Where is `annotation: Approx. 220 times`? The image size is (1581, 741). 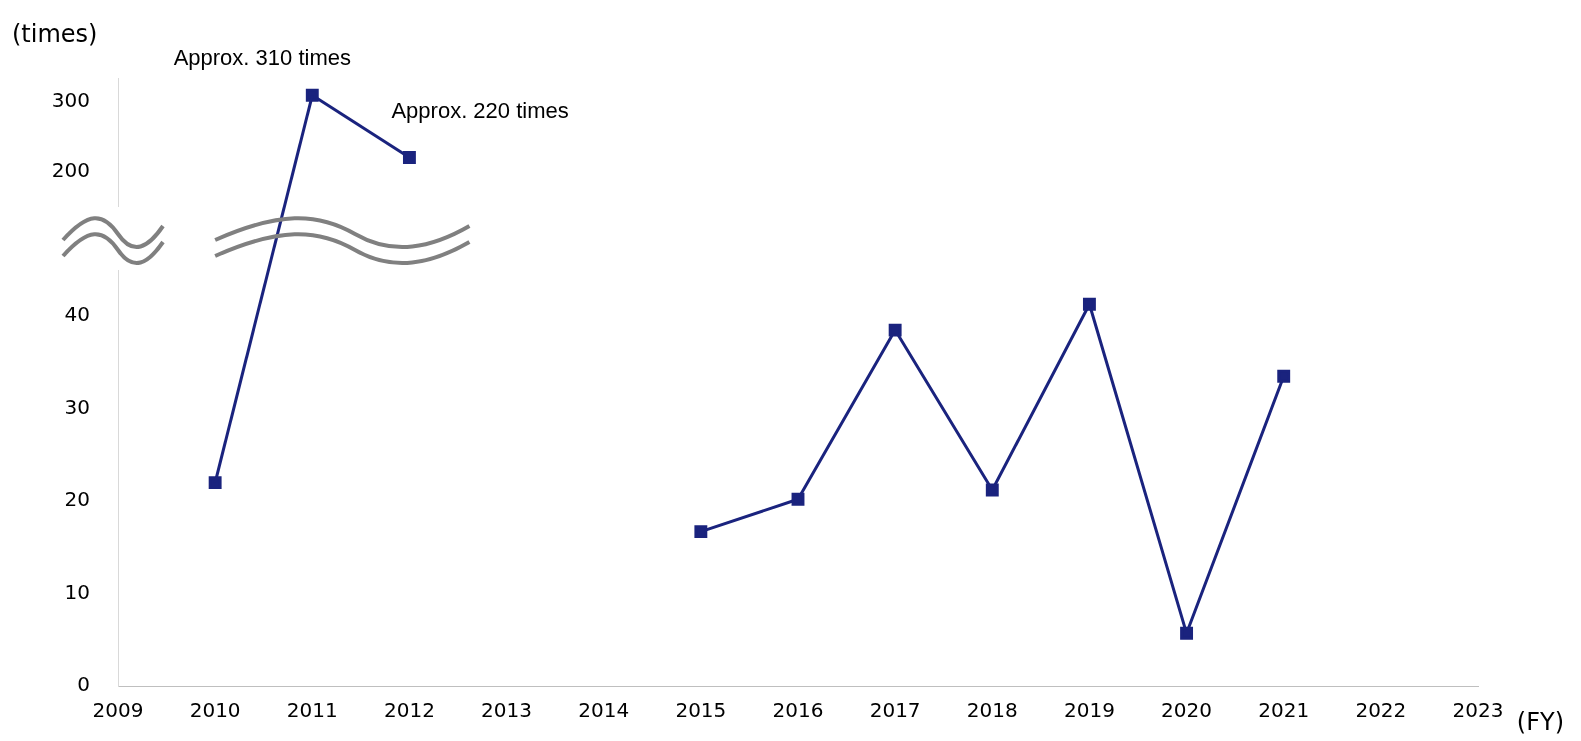
annotation: Approx. 220 times is located at coordinates (480, 110).